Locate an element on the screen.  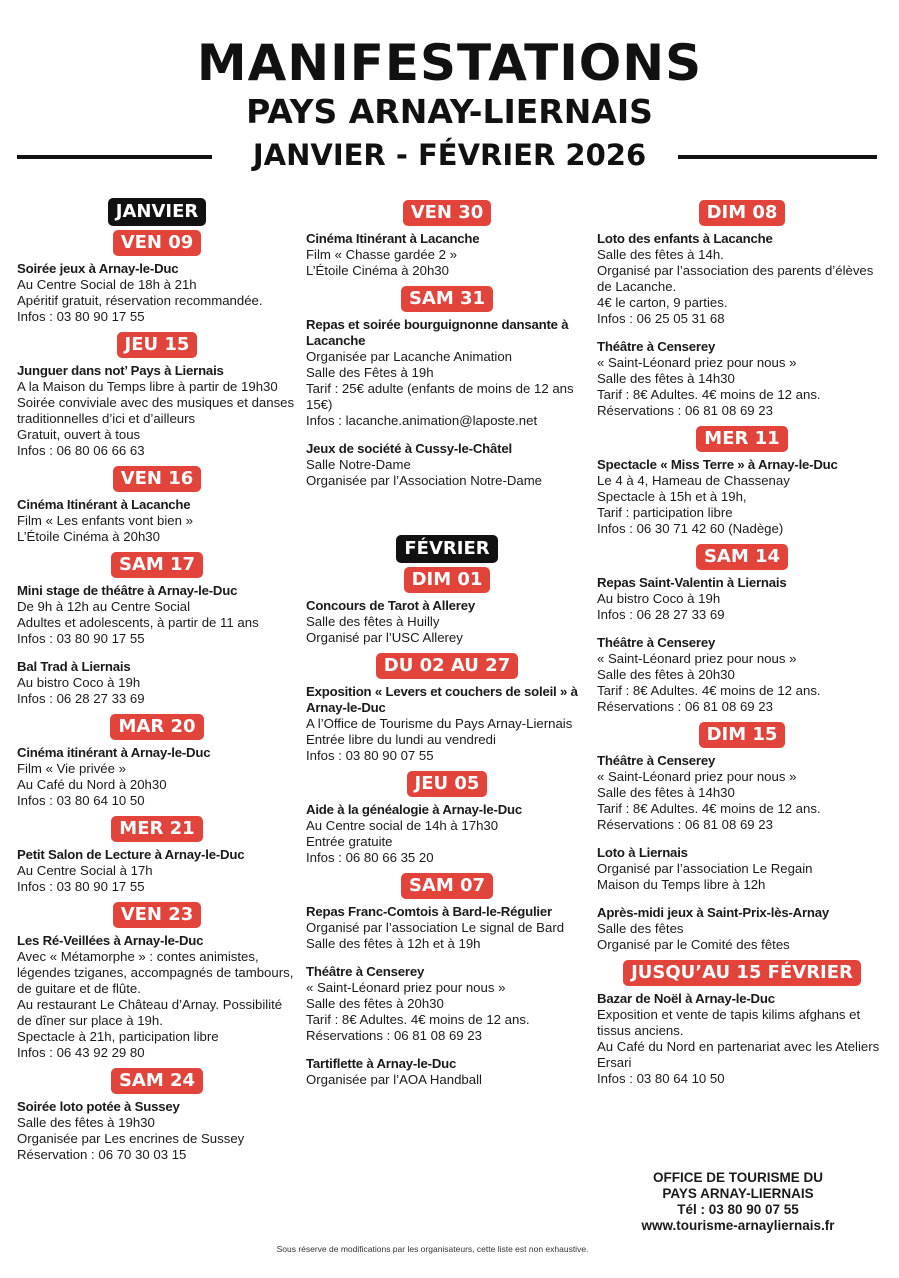
date-badge: SAM 24 is located at coordinates (157, 1081).